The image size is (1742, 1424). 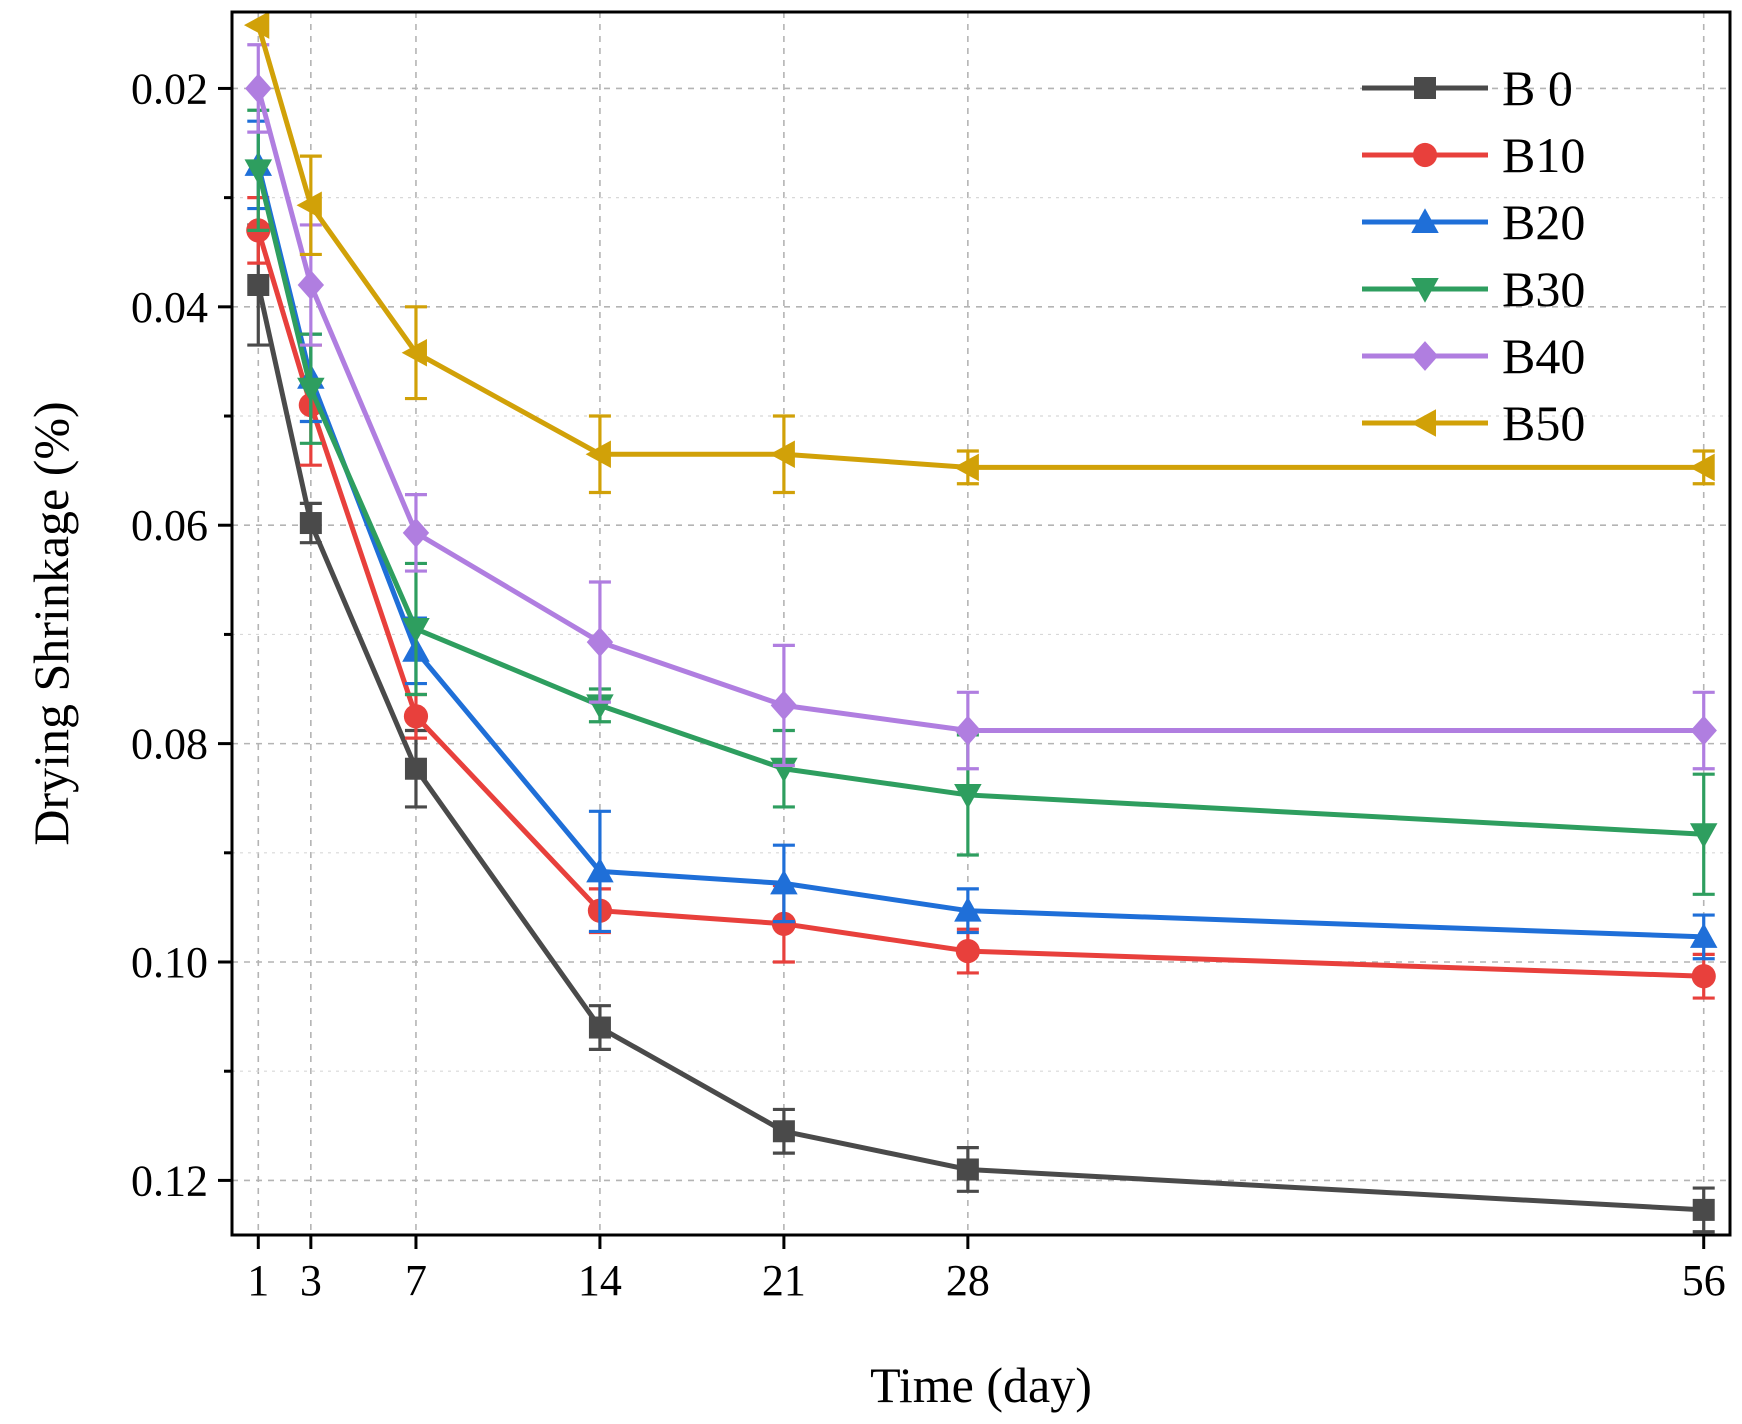 I want to click on y-tick-label: 0.02, so click(x=169, y=88).